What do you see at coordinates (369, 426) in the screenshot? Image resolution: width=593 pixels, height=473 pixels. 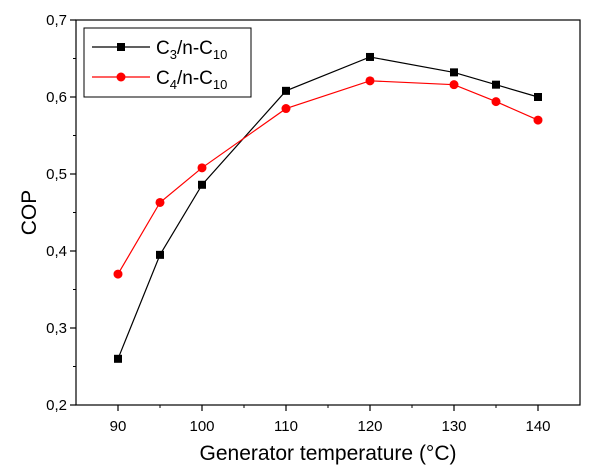 I see `x-tick-label: 120` at bounding box center [369, 426].